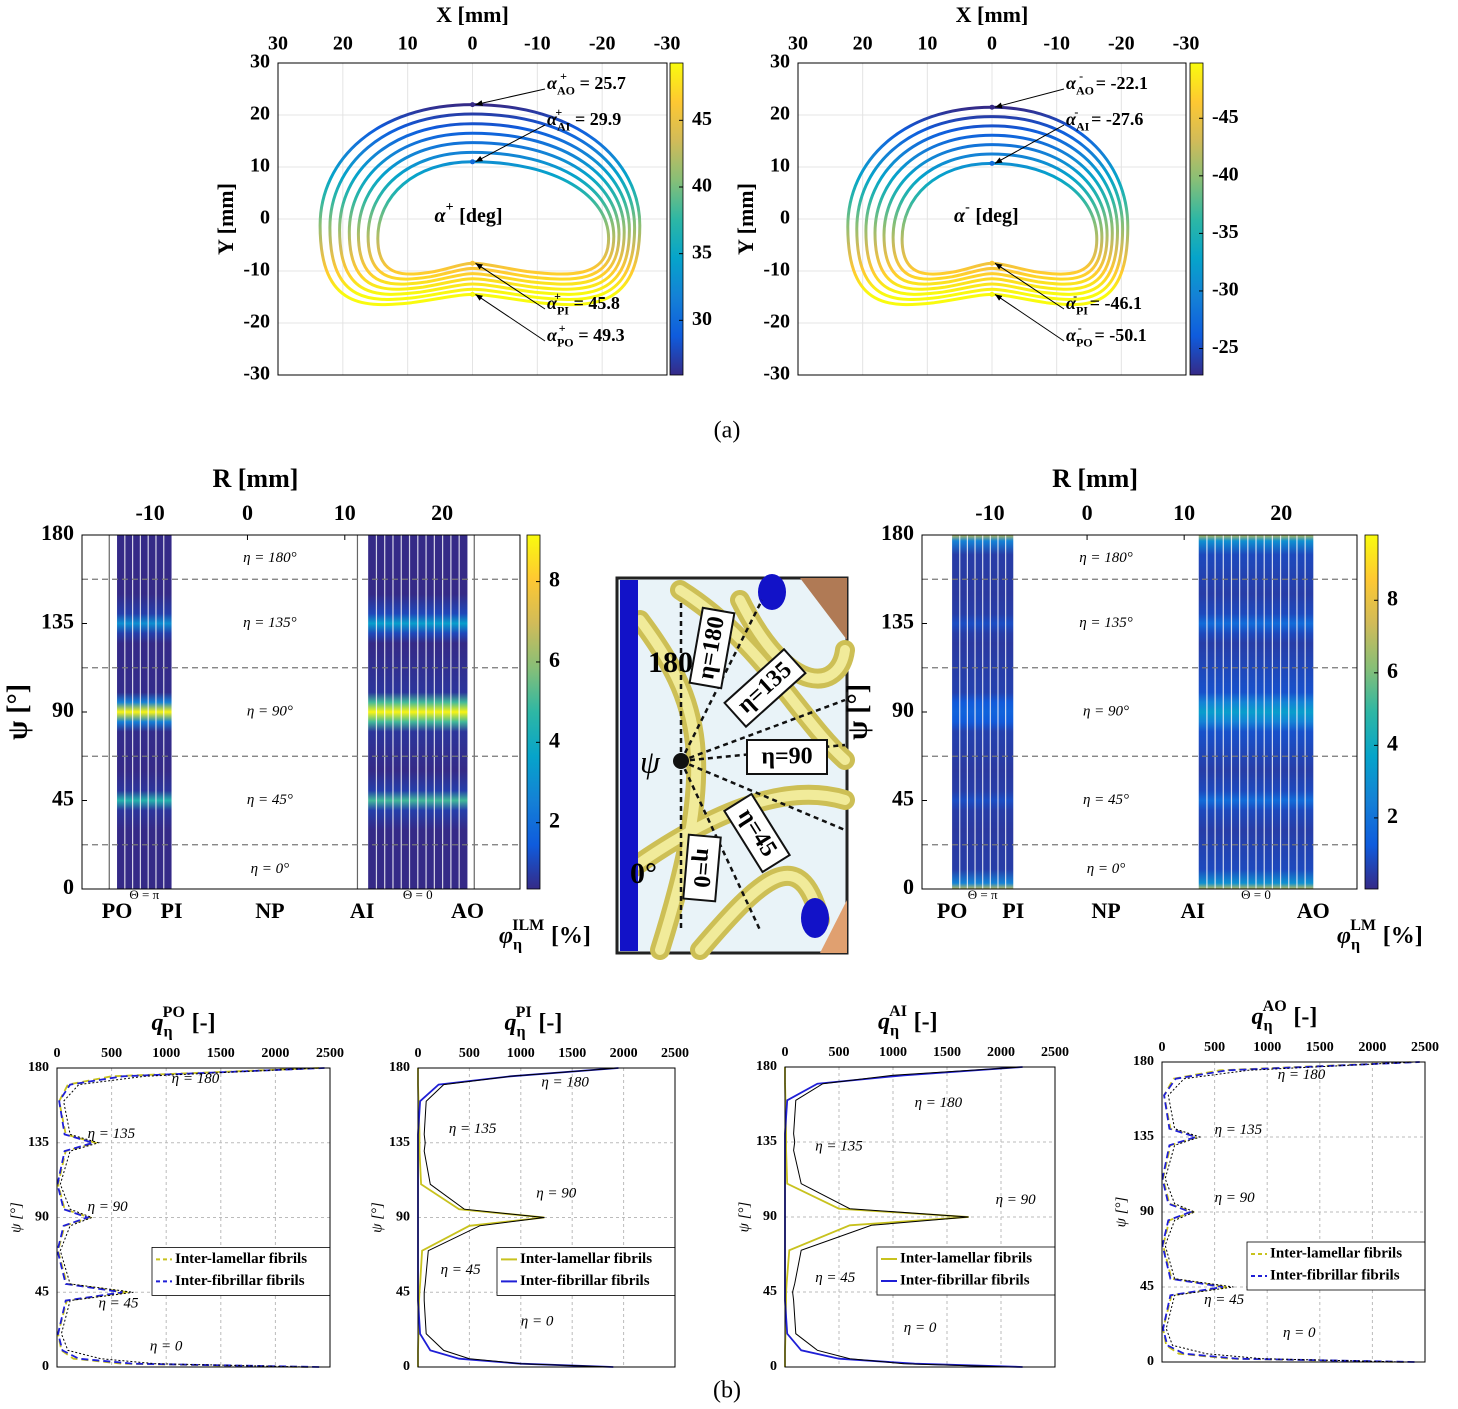 This screenshot has height=1409, width=1458. What do you see at coordinates (586, 335) in the screenshot?
I see `annotation: αPO+ = 49.3` at bounding box center [586, 335].